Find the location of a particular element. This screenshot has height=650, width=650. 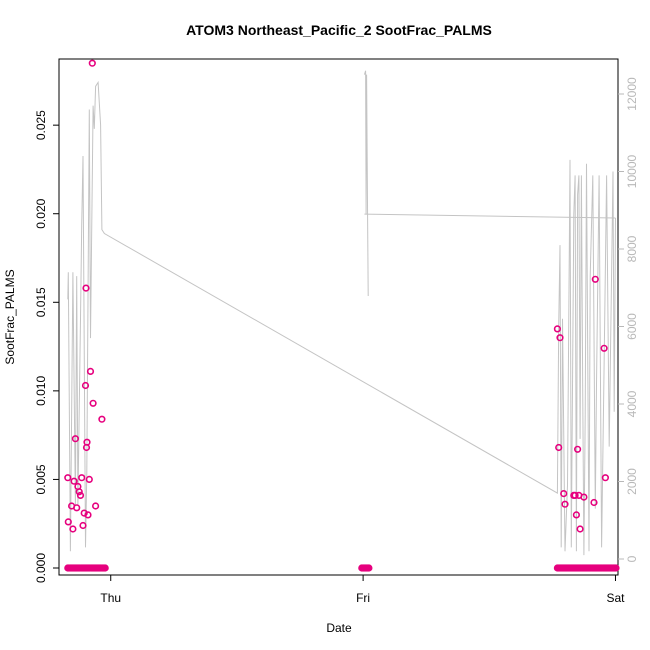

y-left-tick-label: 0.015 is located at coordinates (41, 302).